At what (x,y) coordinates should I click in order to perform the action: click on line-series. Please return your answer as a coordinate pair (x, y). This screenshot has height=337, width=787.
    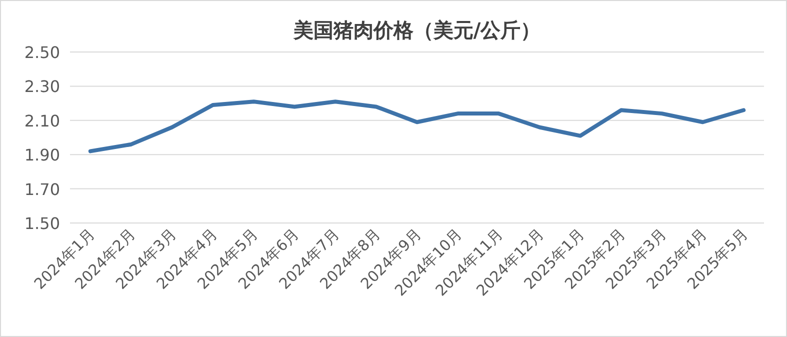
    Looking at the image, I should click on (417, 127).